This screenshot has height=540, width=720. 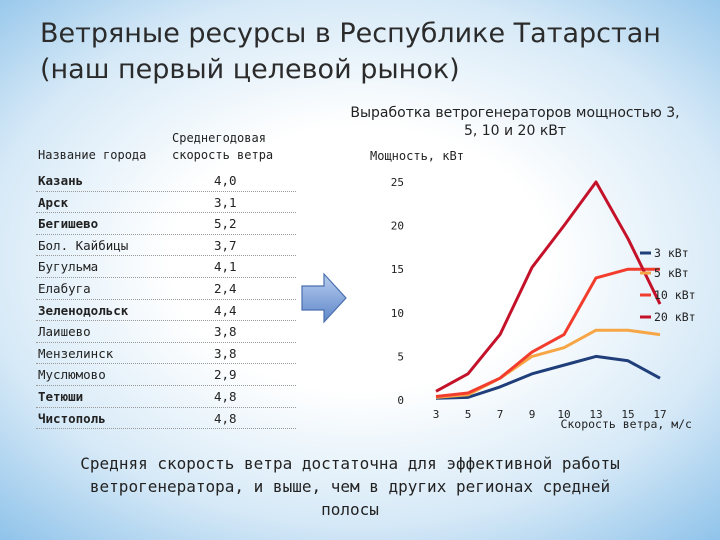 I want to click on city-name: Елабуга, so click(x=64, y=288).